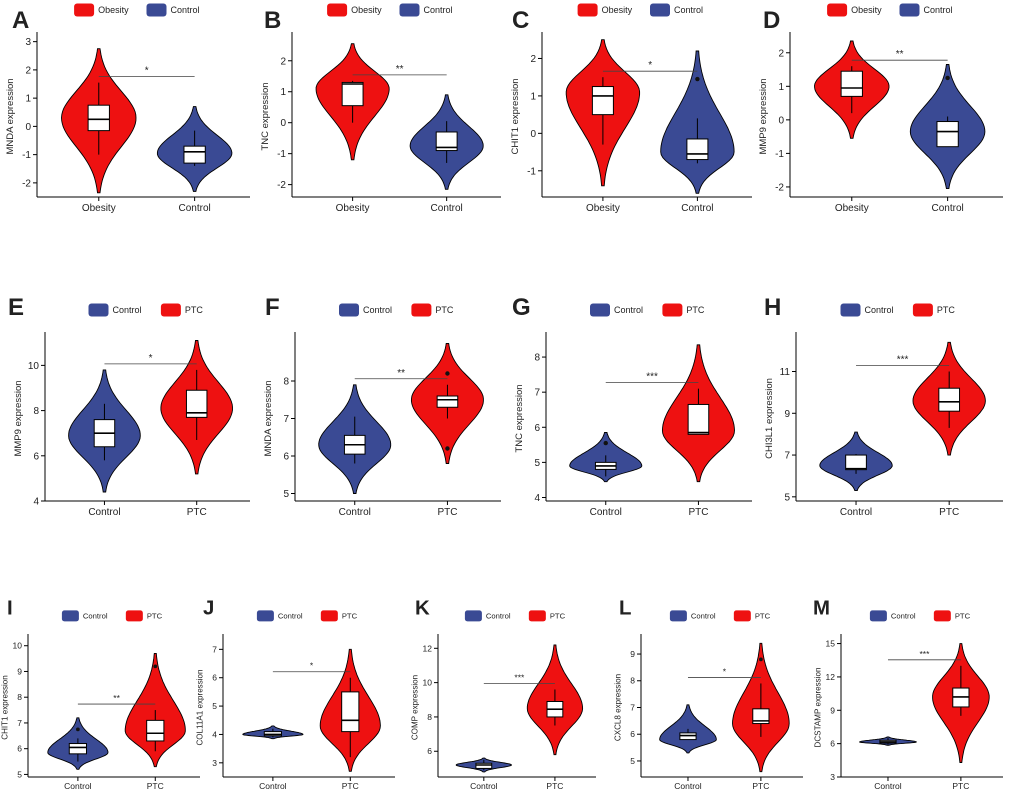 The image size is (1020, 792). What do you see at coordinates (618, 707) in the screenshot?
I see `y-axis-label: CXCL8 expression` at bounding box center [618, 707].